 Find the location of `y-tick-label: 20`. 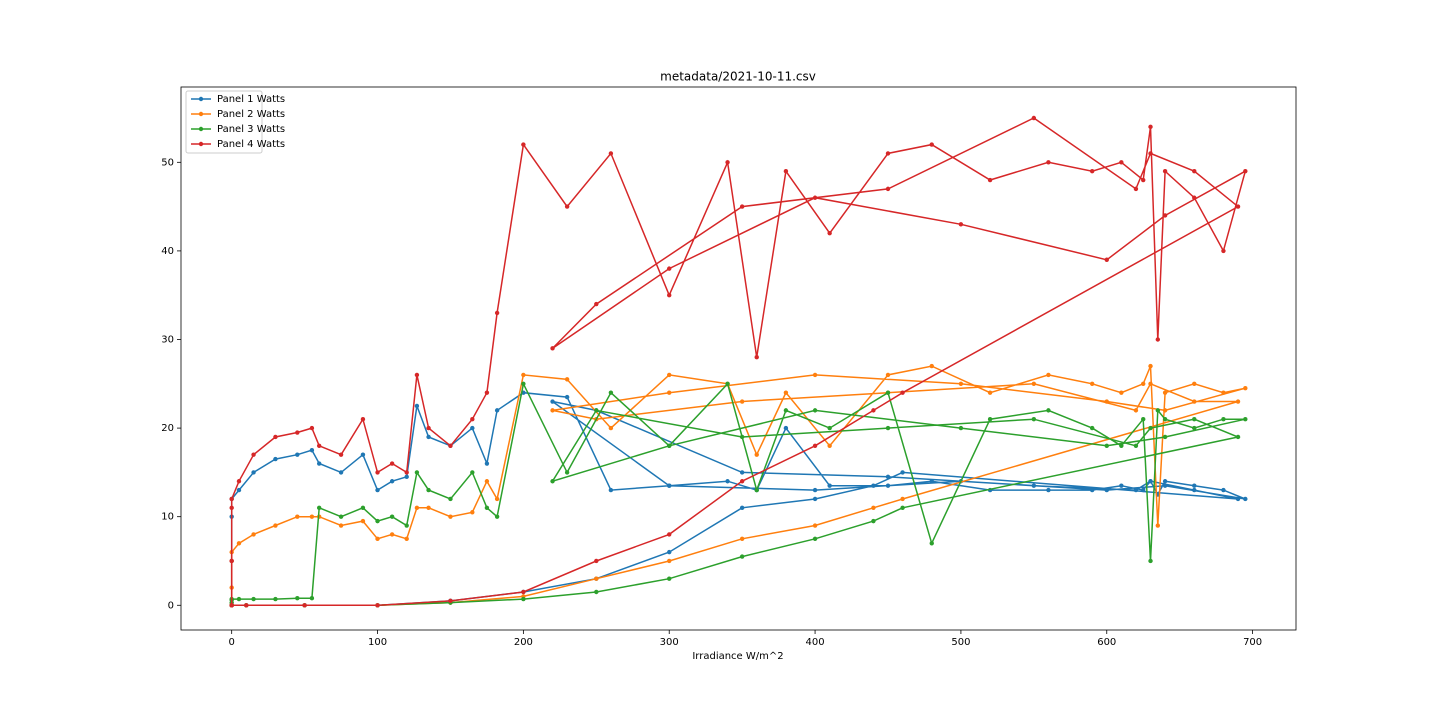

y-tick-label: 20 is located at coordinates (167, 428).